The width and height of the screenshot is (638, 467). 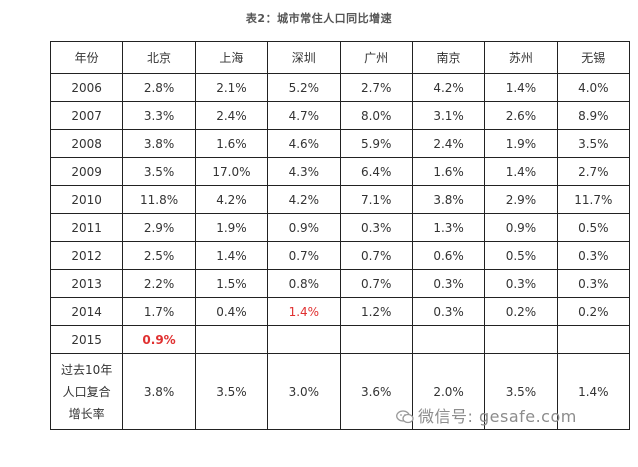 What do you see at coordinates (593, 115) in the screenshot?
I see `value-cell: 8.9%` at bounding box center [593, 115].